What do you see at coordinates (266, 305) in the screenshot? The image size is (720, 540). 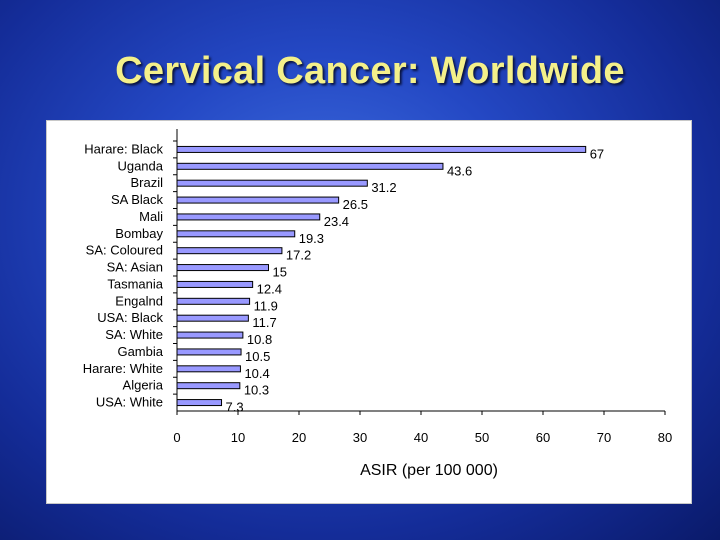 I see `value-label: 11.9` at bounding box center [266, 305].